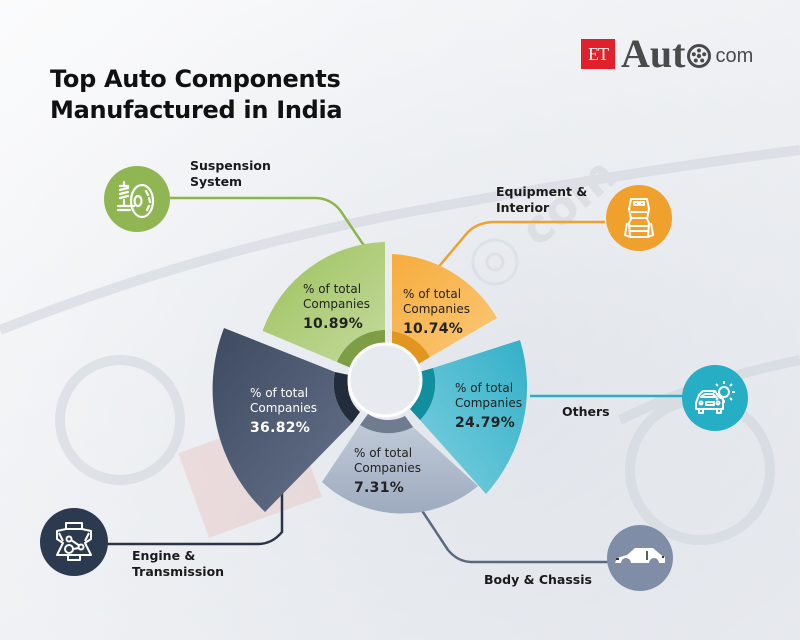  What do you see at coordinates (520, 245) in the screenshot?
I see `equipment-connector` at bounding box center [520, 245].